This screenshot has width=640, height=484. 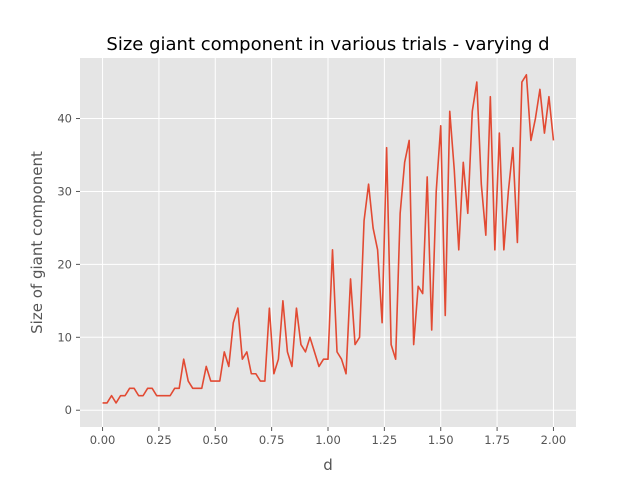 I want to click on x-tick-label: 1.75, so click(x=497, y=440).